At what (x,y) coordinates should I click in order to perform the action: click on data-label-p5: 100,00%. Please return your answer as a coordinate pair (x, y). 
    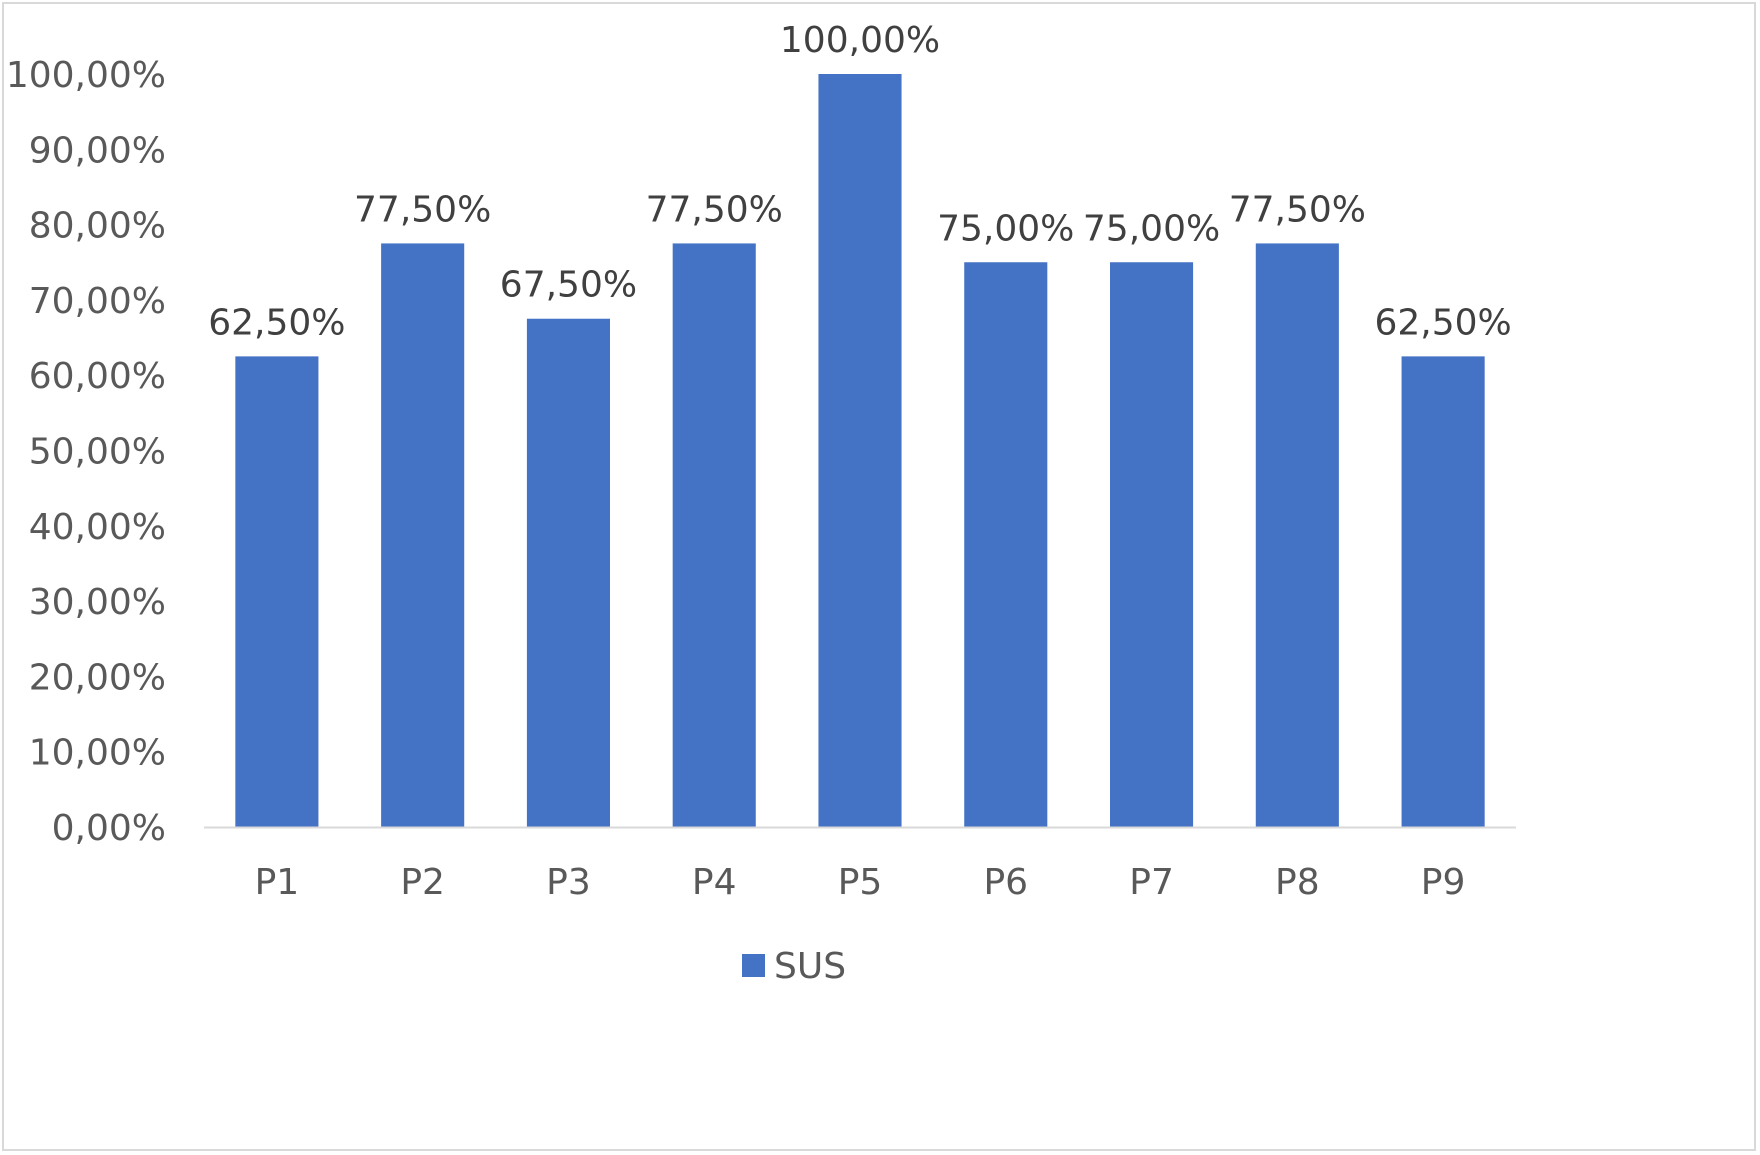
    Looking at the image, I should click on (860, 40).